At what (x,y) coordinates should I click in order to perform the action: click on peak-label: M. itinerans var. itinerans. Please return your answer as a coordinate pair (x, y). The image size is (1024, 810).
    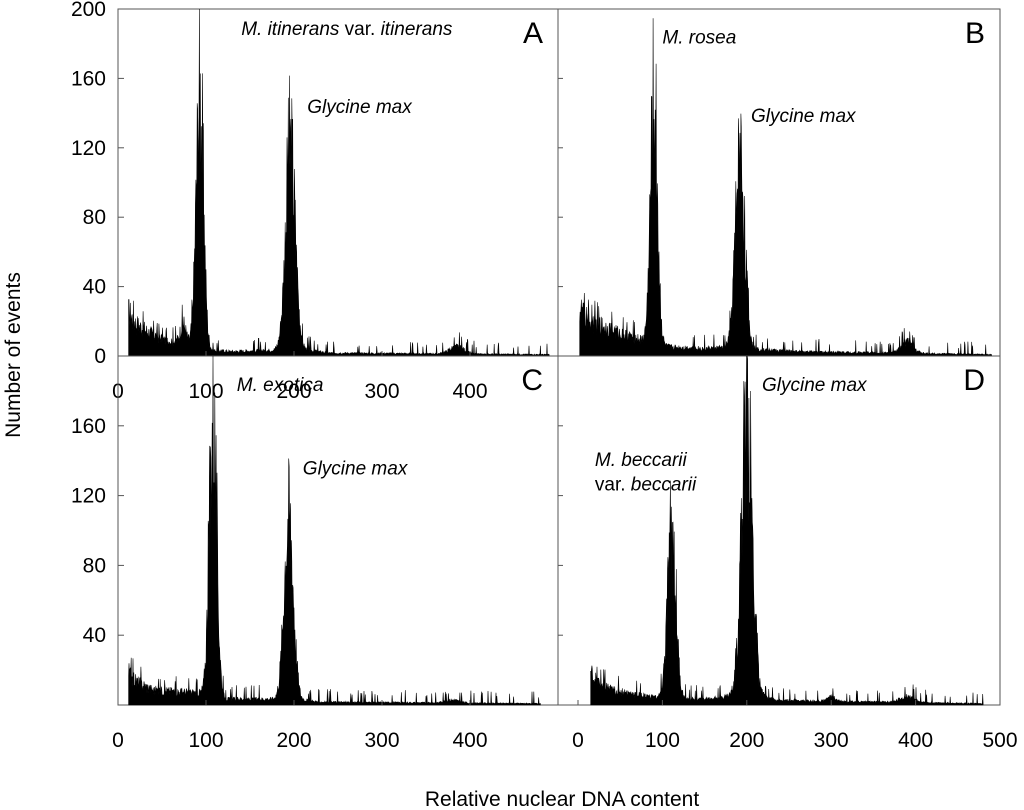
    Looking at the image, I should click on (347, 29).